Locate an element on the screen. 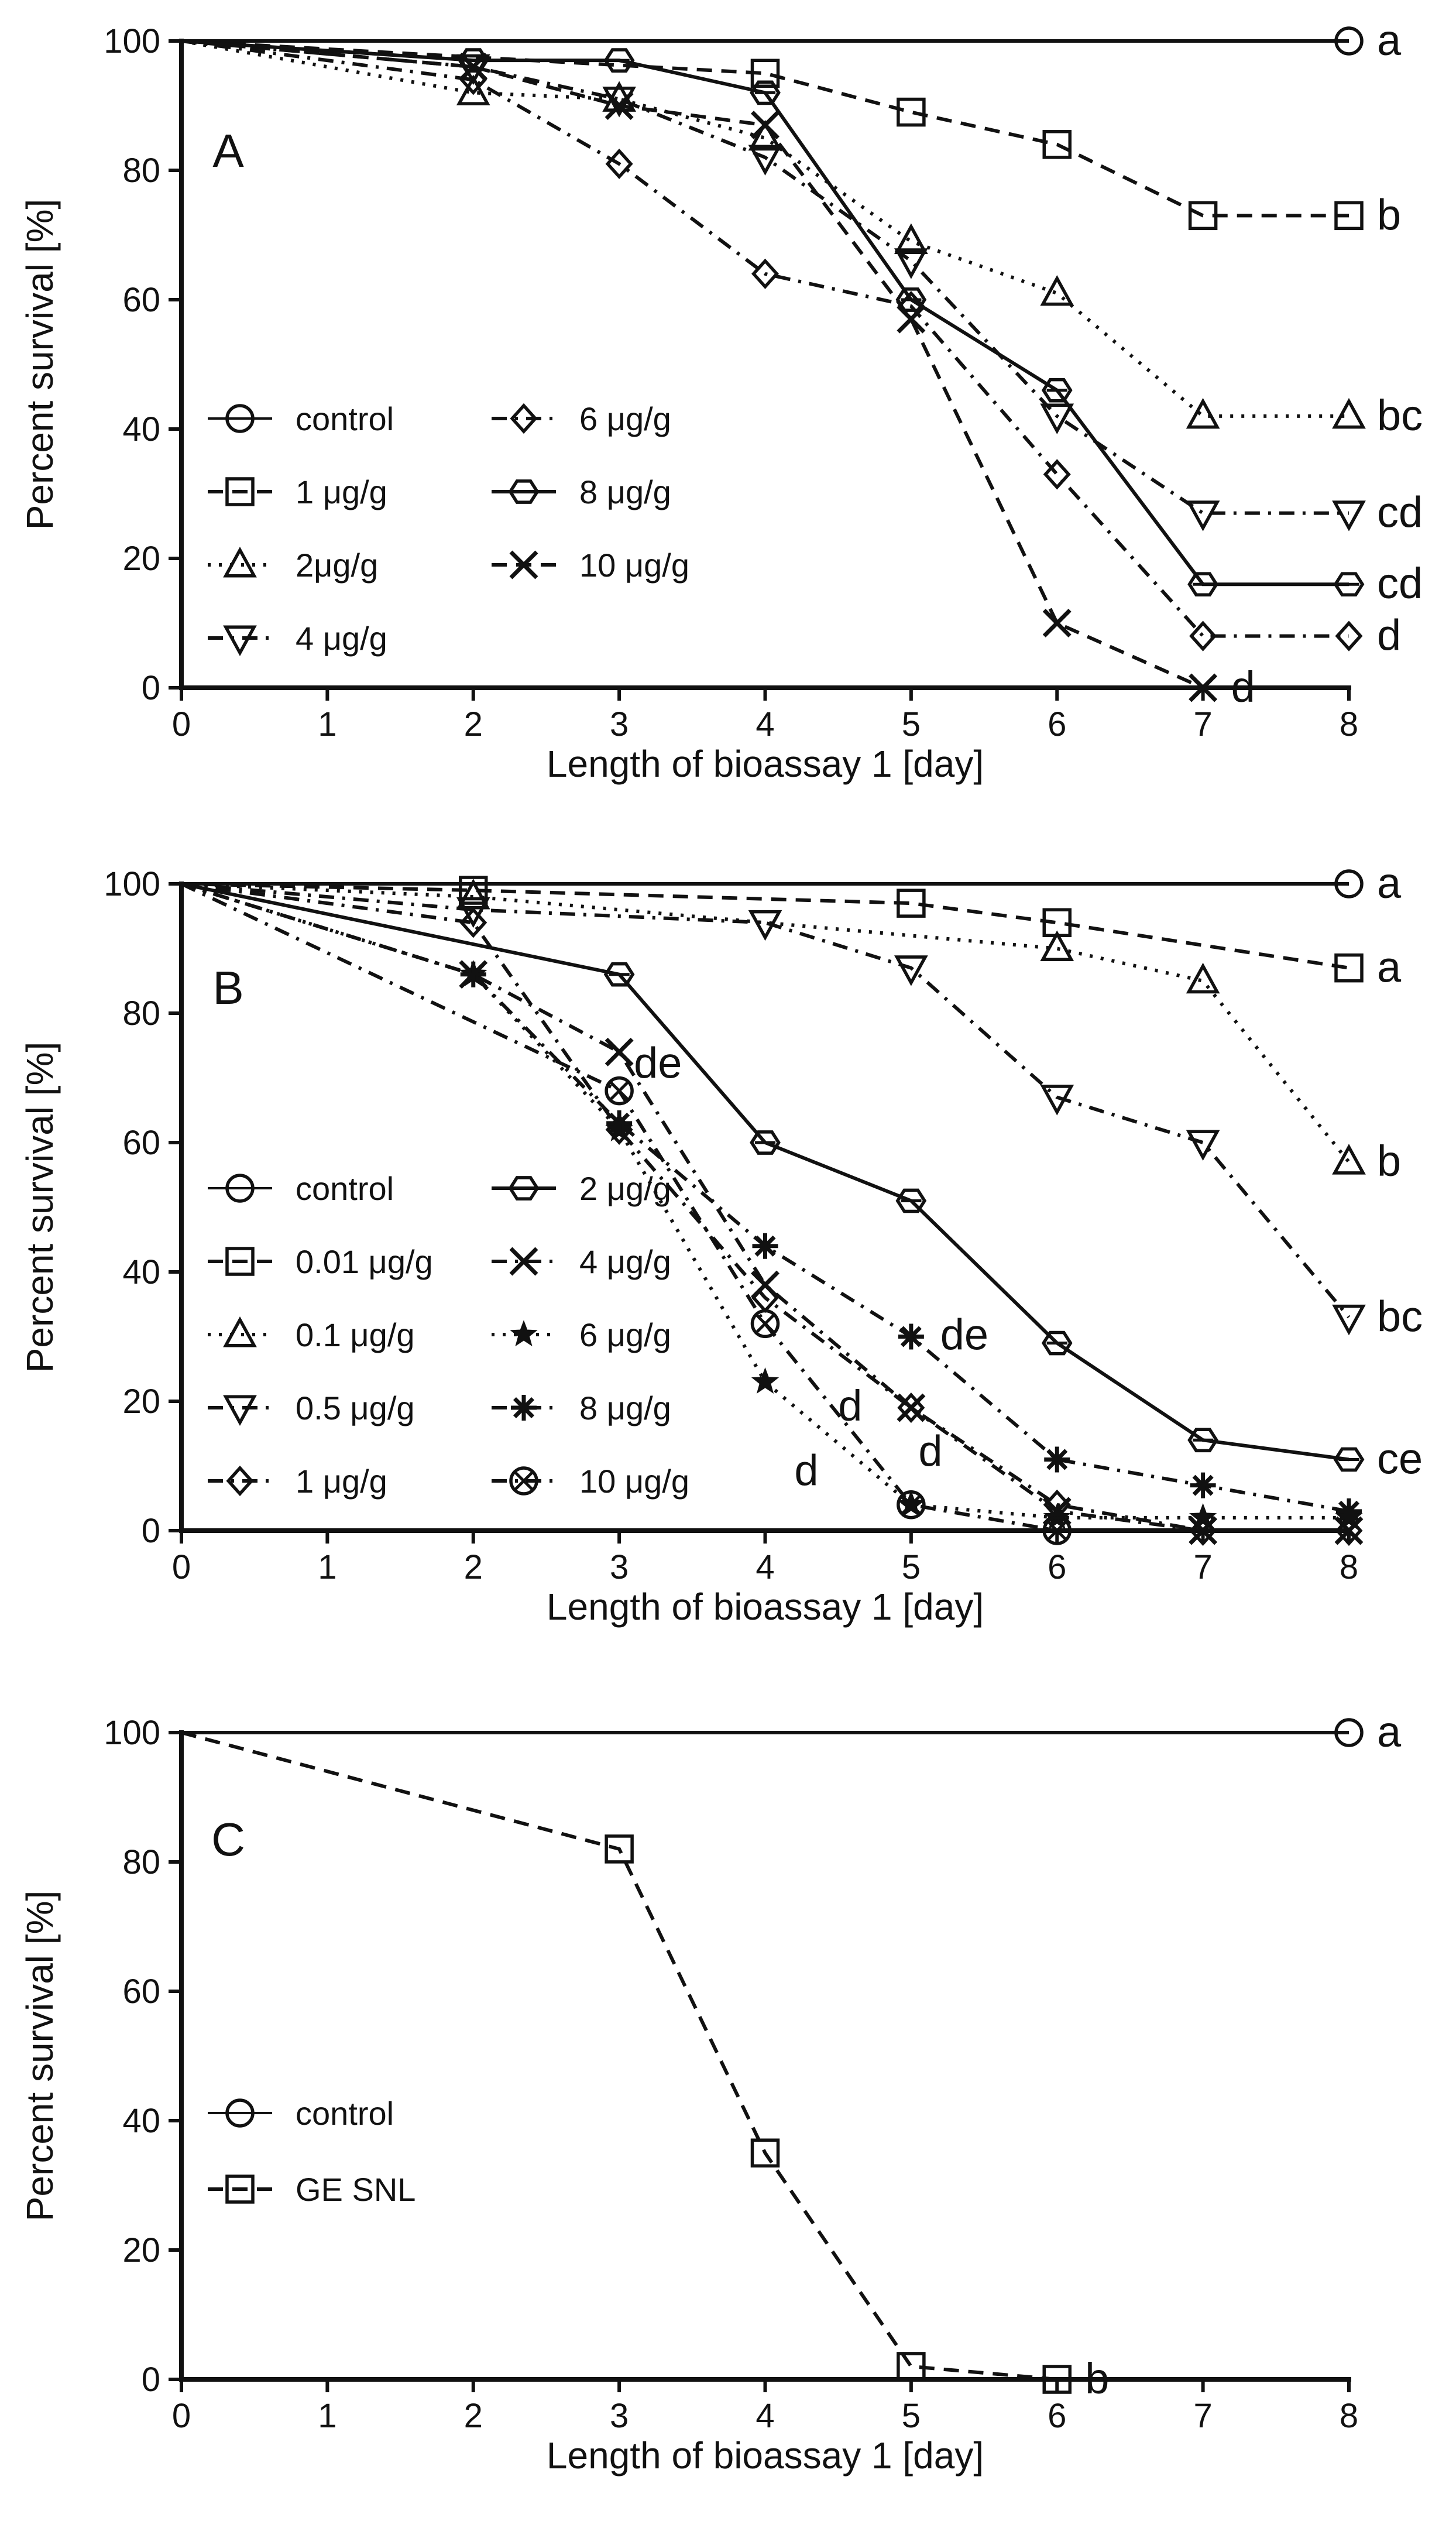 This screenshot has width=1456, height=2538. legend-item: 8 μg/g is located at coordinates (581, 492).